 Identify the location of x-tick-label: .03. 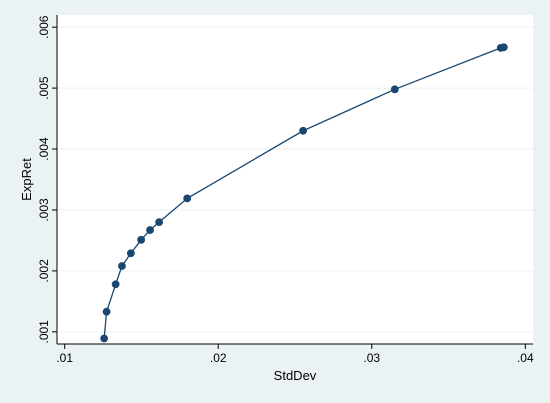
(371, 358).